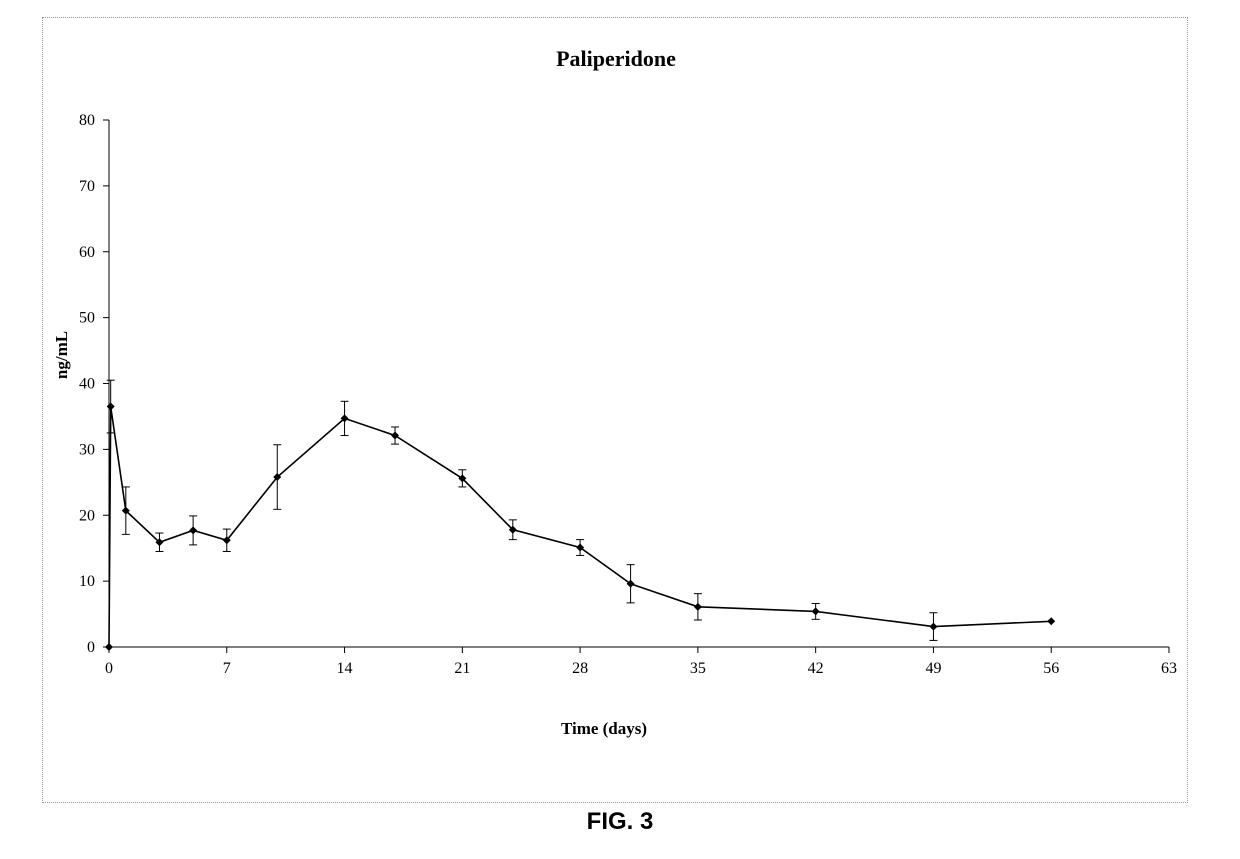  I want to click on y-tick-label: 0, so click(91, 647).